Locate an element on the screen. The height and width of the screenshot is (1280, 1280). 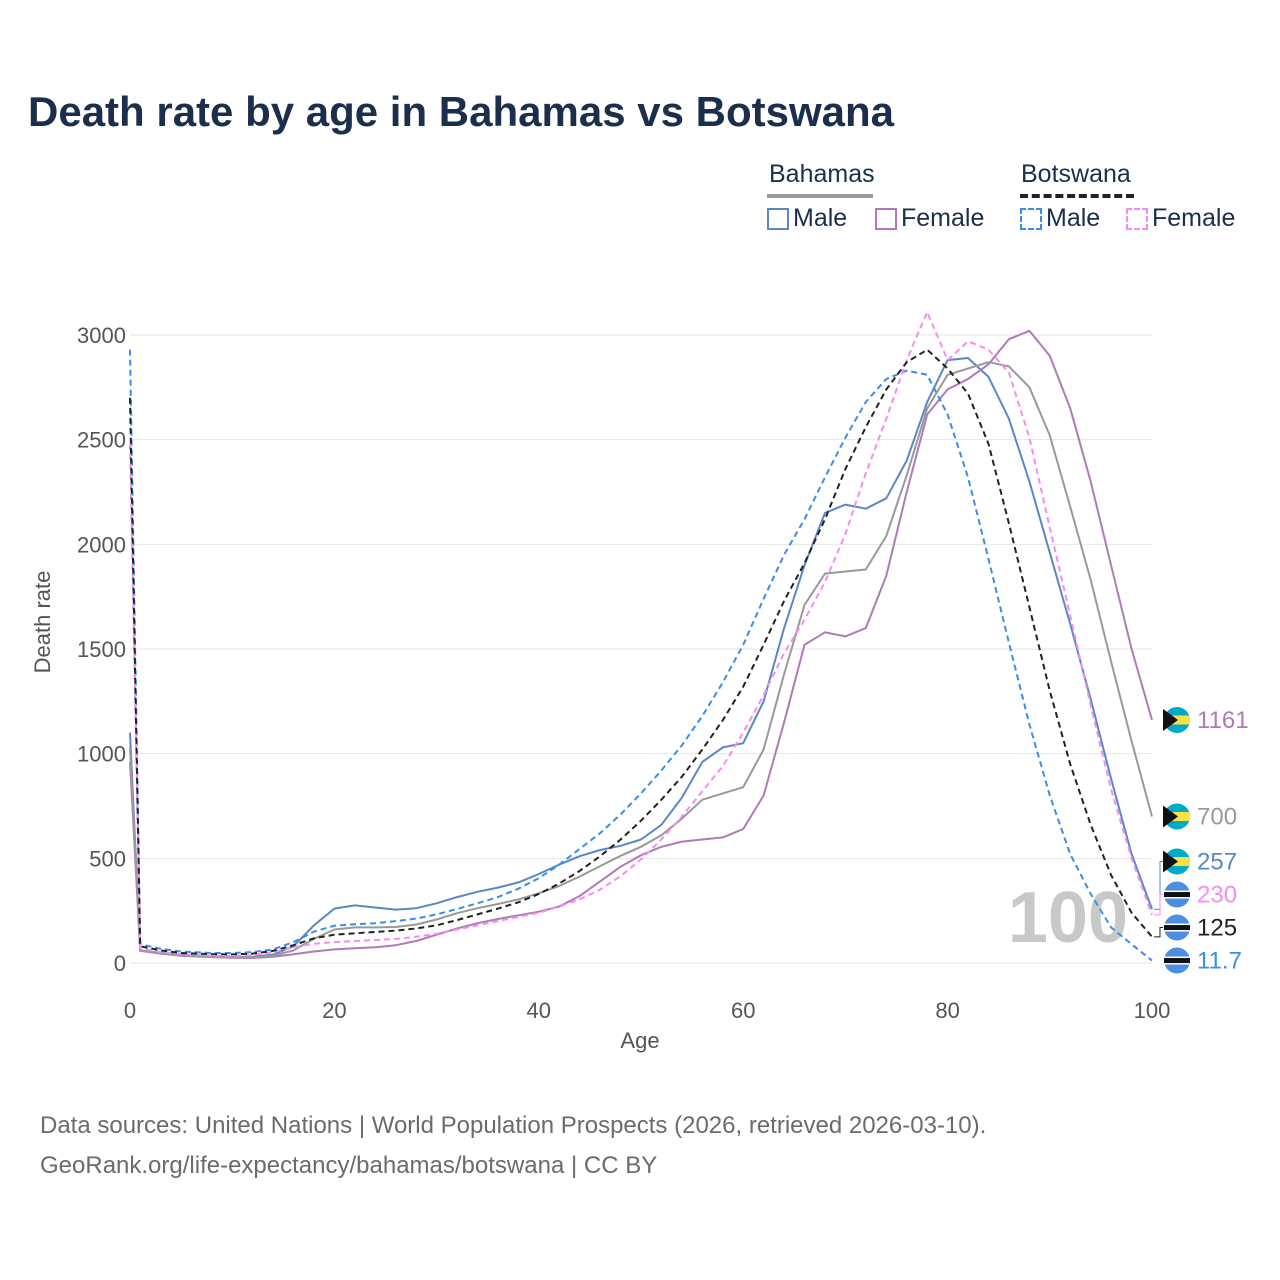
y-tick-label: 1000 is located at coordinates (101, 754).